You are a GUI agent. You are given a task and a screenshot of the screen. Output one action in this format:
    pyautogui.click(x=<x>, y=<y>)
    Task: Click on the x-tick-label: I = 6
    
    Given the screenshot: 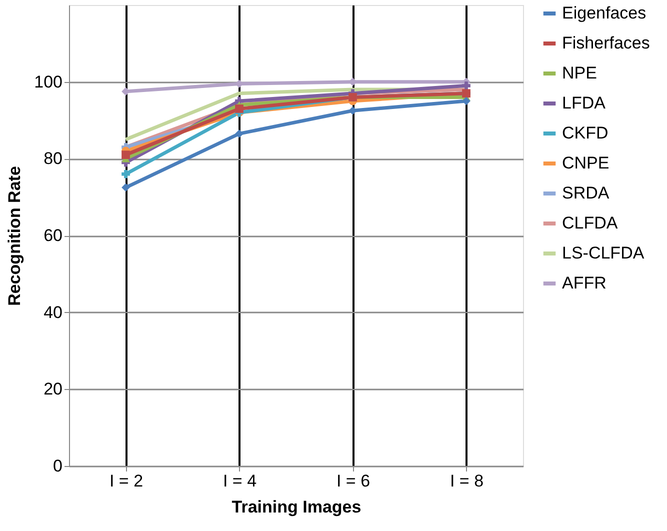 What is the action you would take?
    pyautogui.click(x=353, y=481)
    